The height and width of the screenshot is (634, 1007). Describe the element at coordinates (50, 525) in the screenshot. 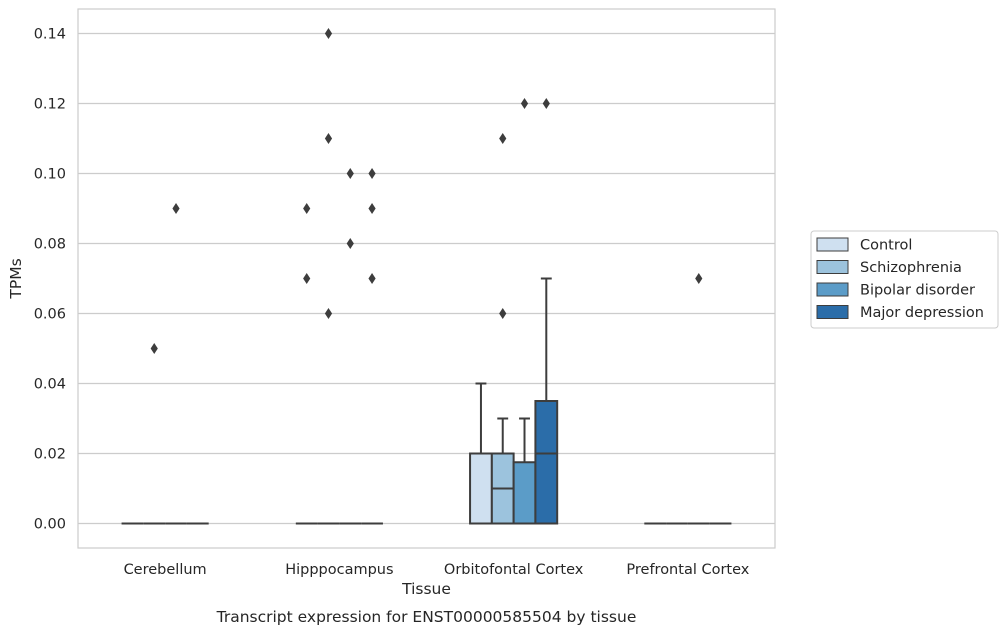

I see `y-tick-label: 0.00` at that location.